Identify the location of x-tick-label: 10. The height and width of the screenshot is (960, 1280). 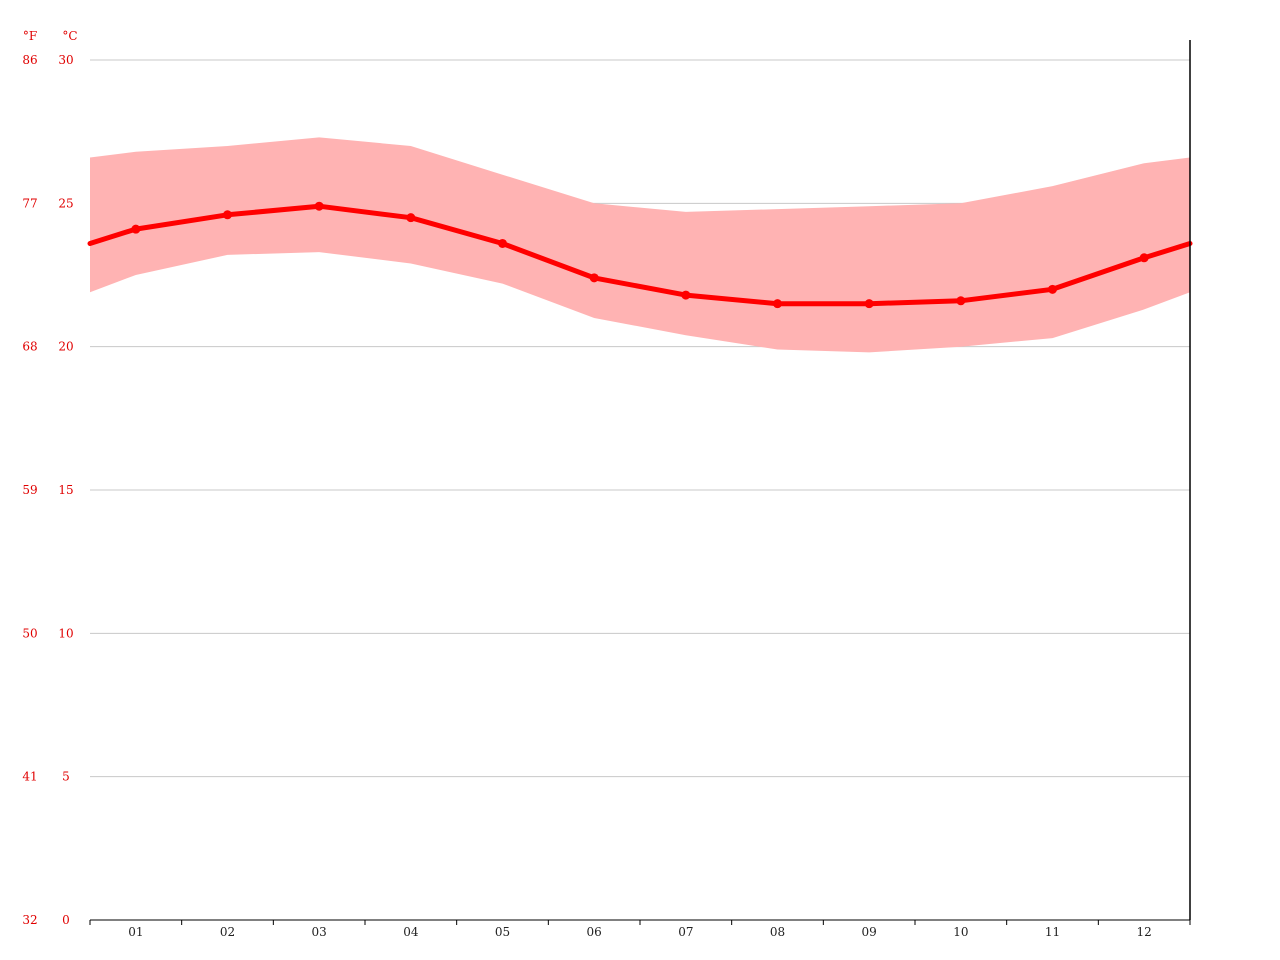
(960, 932).